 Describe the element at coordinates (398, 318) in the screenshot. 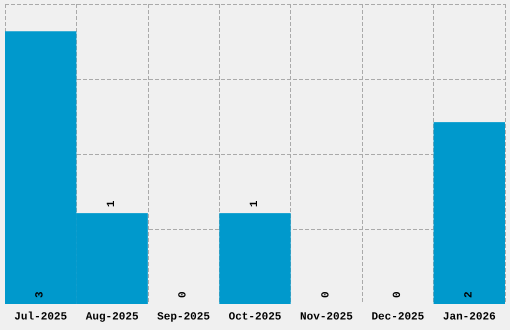

I see `x-tick-label: Dec-2025` at that location.